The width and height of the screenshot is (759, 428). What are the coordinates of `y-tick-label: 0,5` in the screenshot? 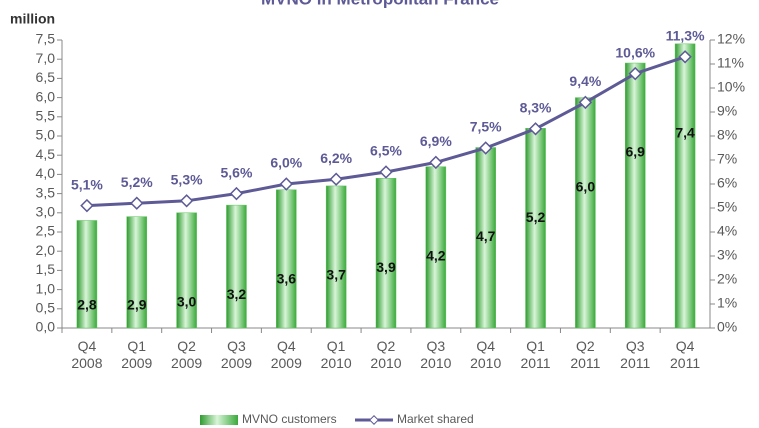 It's located at (46, 308).